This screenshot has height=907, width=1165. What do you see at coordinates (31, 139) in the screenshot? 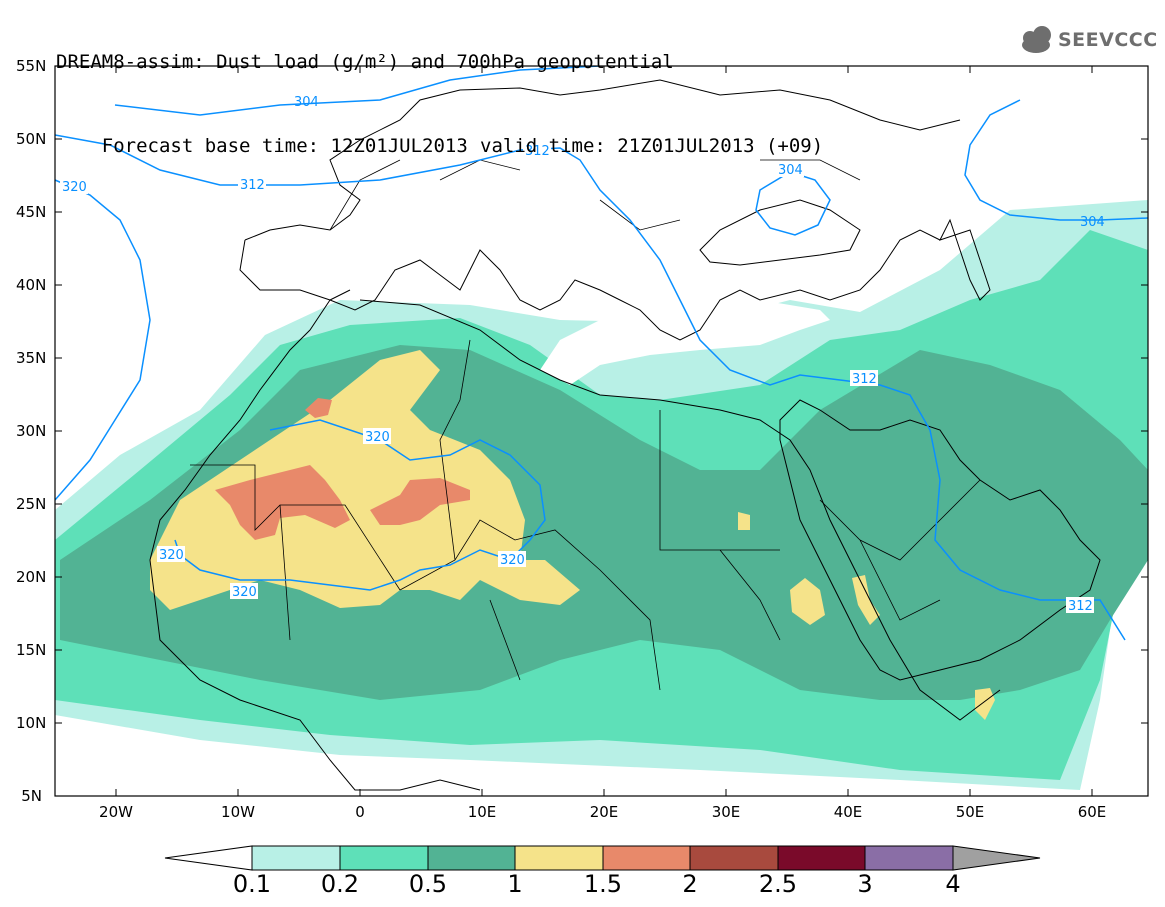
I see `lat-label-50n: 50N` at bounding box center [31, 139].